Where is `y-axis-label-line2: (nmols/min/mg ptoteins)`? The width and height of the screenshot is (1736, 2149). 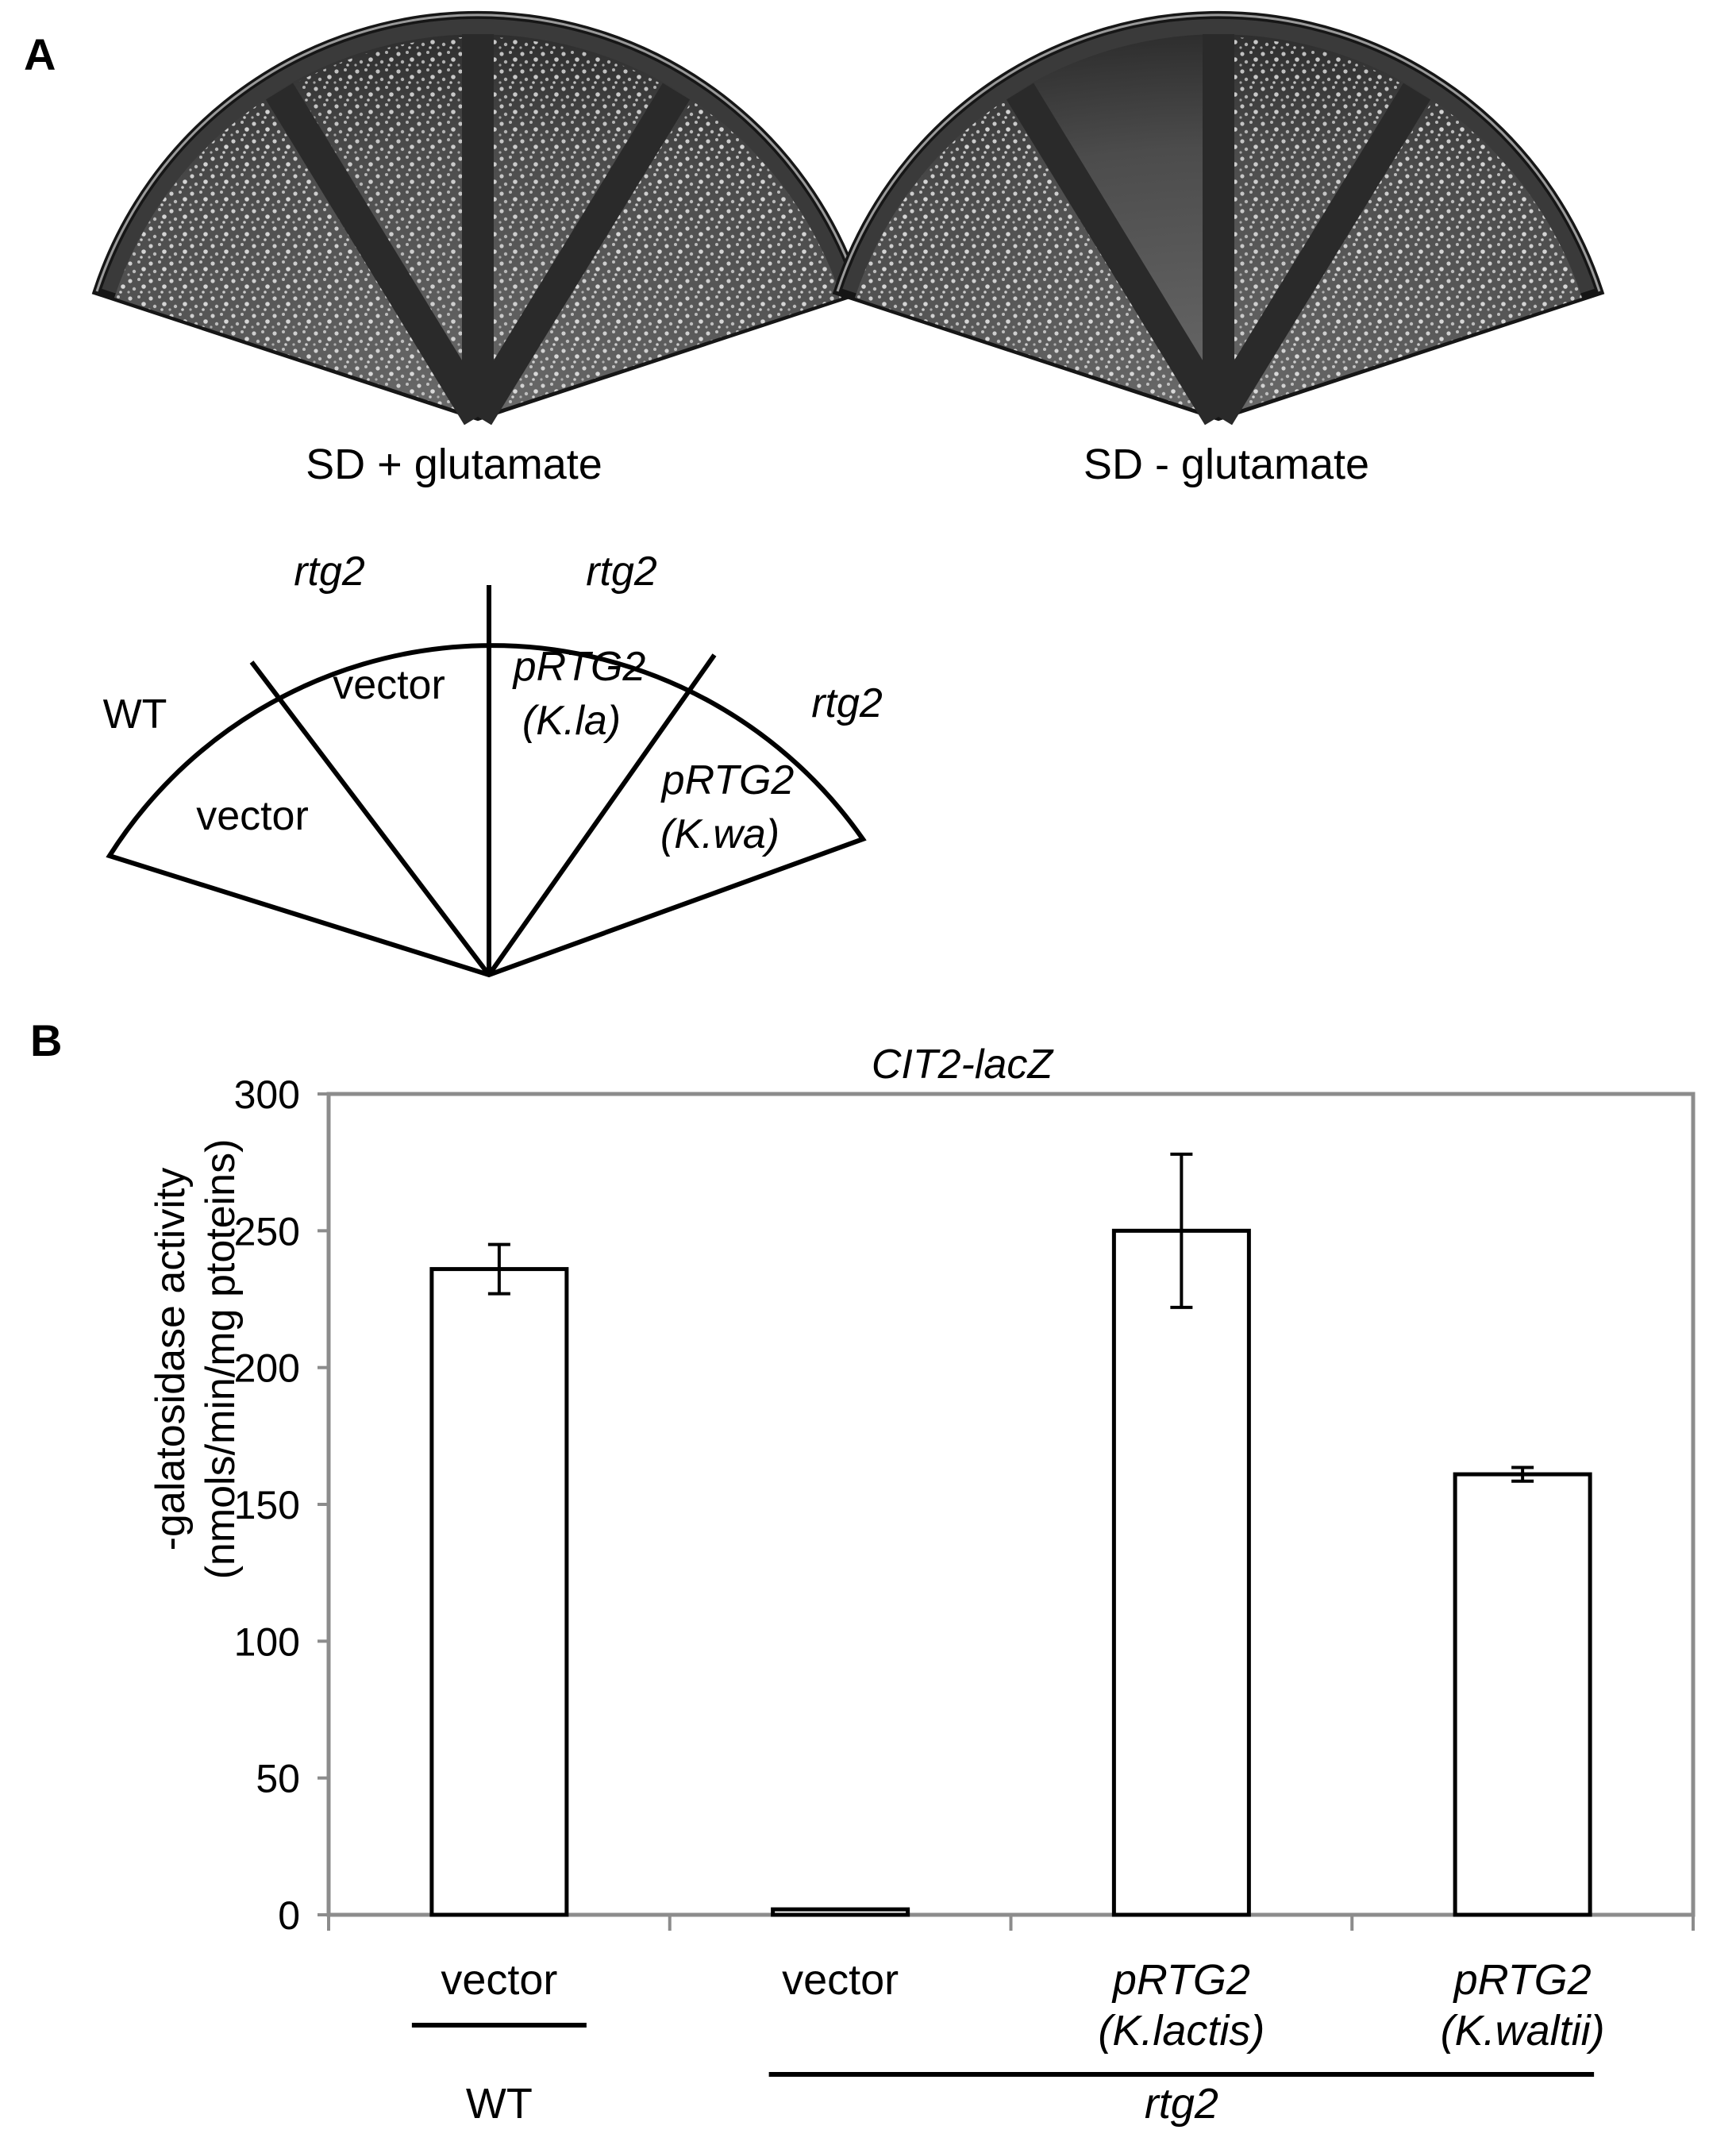 y-axis-label-line2: (nmols/min/mg ptoteins) is located at coordinates (221, 1359).